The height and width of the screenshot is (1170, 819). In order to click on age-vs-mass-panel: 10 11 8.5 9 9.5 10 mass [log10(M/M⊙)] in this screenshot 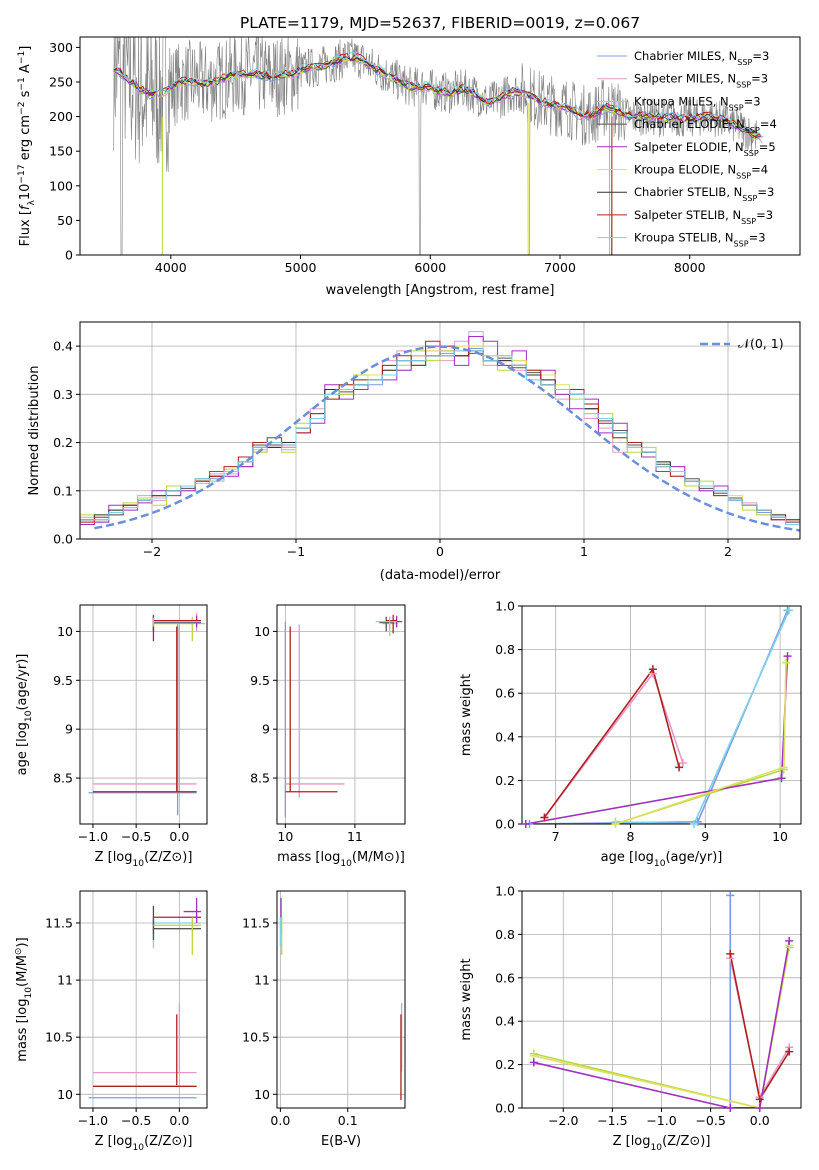, I will do `click(328, 736)`.